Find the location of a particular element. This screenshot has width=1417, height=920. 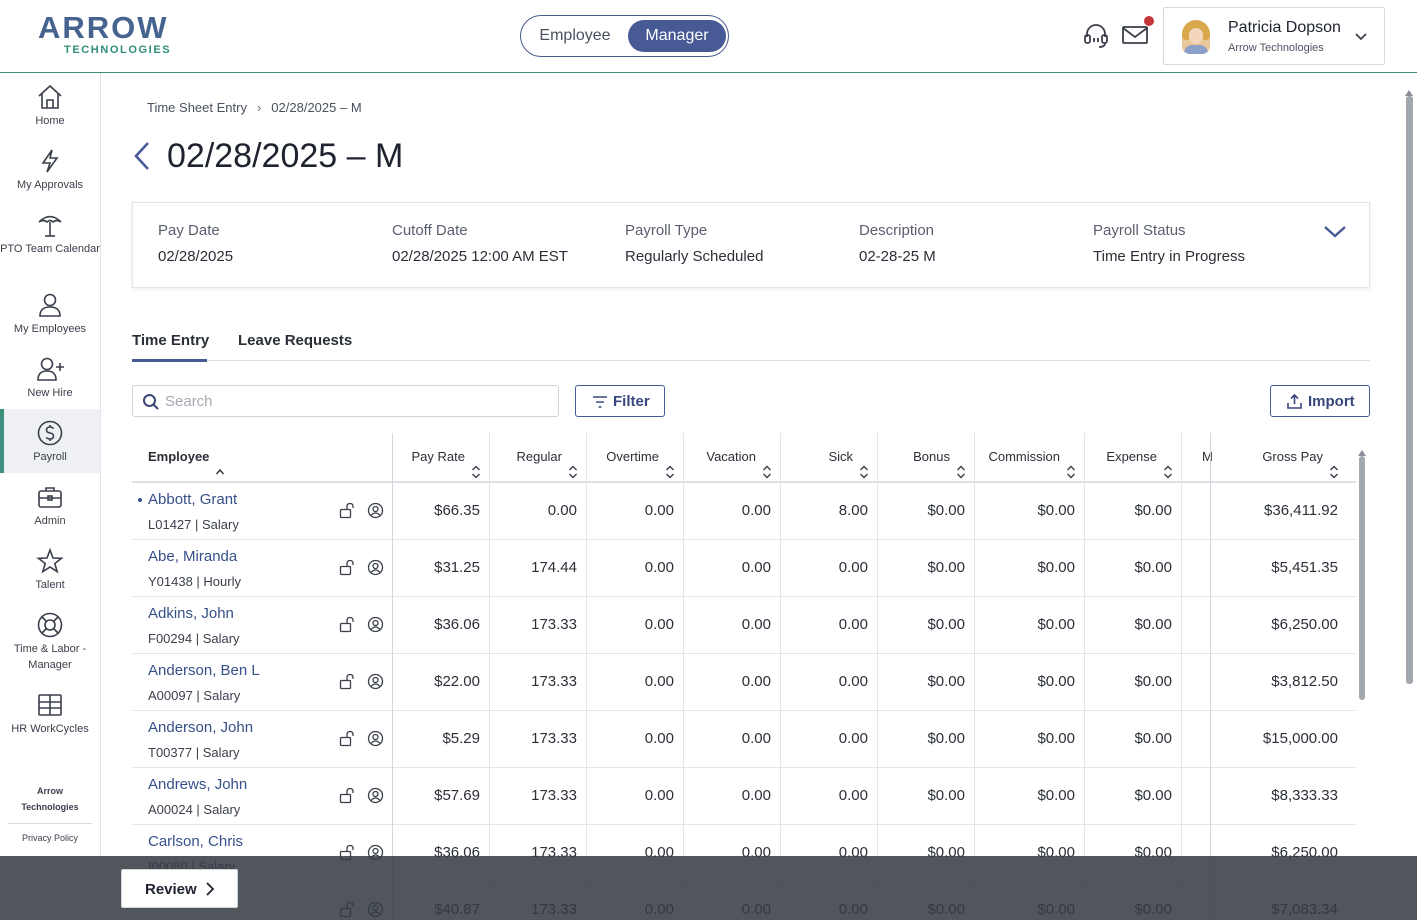

cell-gross-pay: $15,000.00 is located at coordinates (1300, 738).